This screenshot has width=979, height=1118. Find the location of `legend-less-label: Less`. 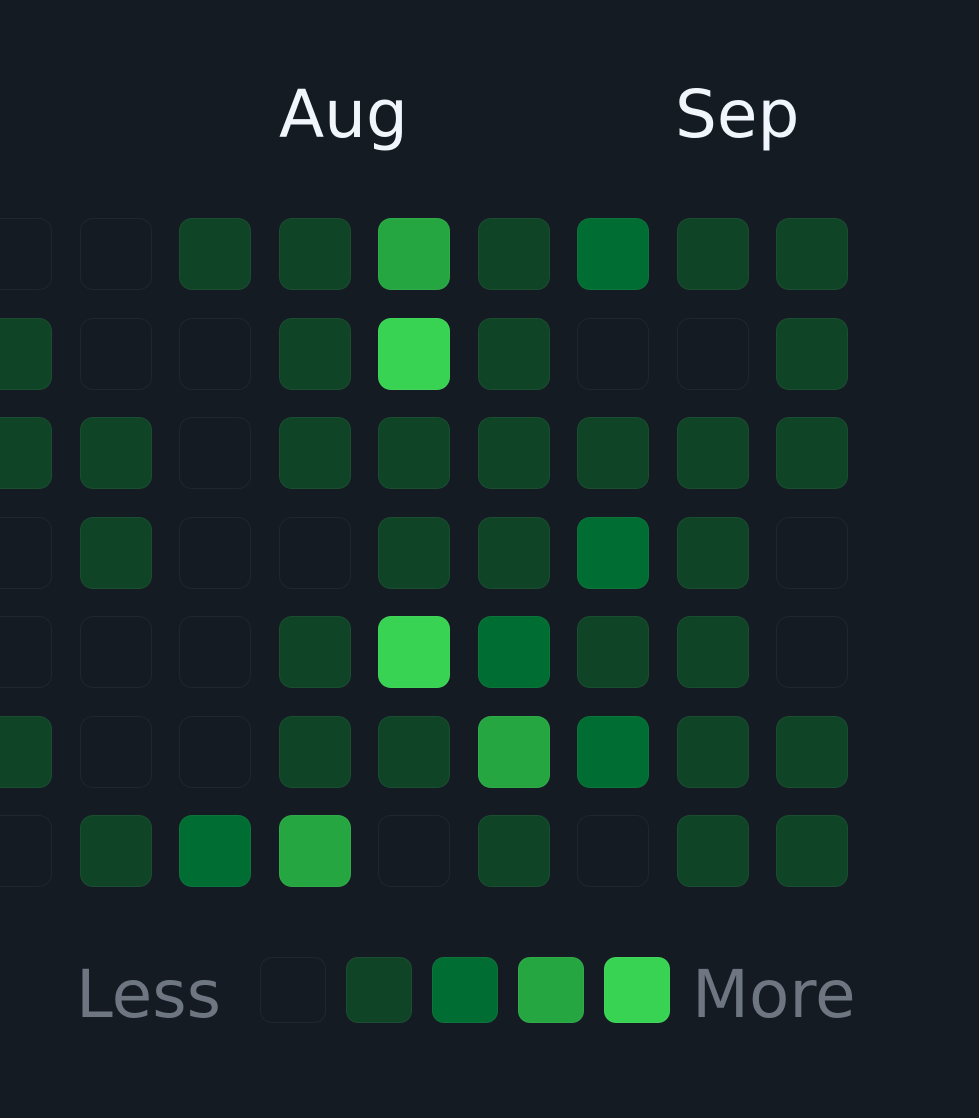

legend-less-label: Less is located at coordinates (148, 994).